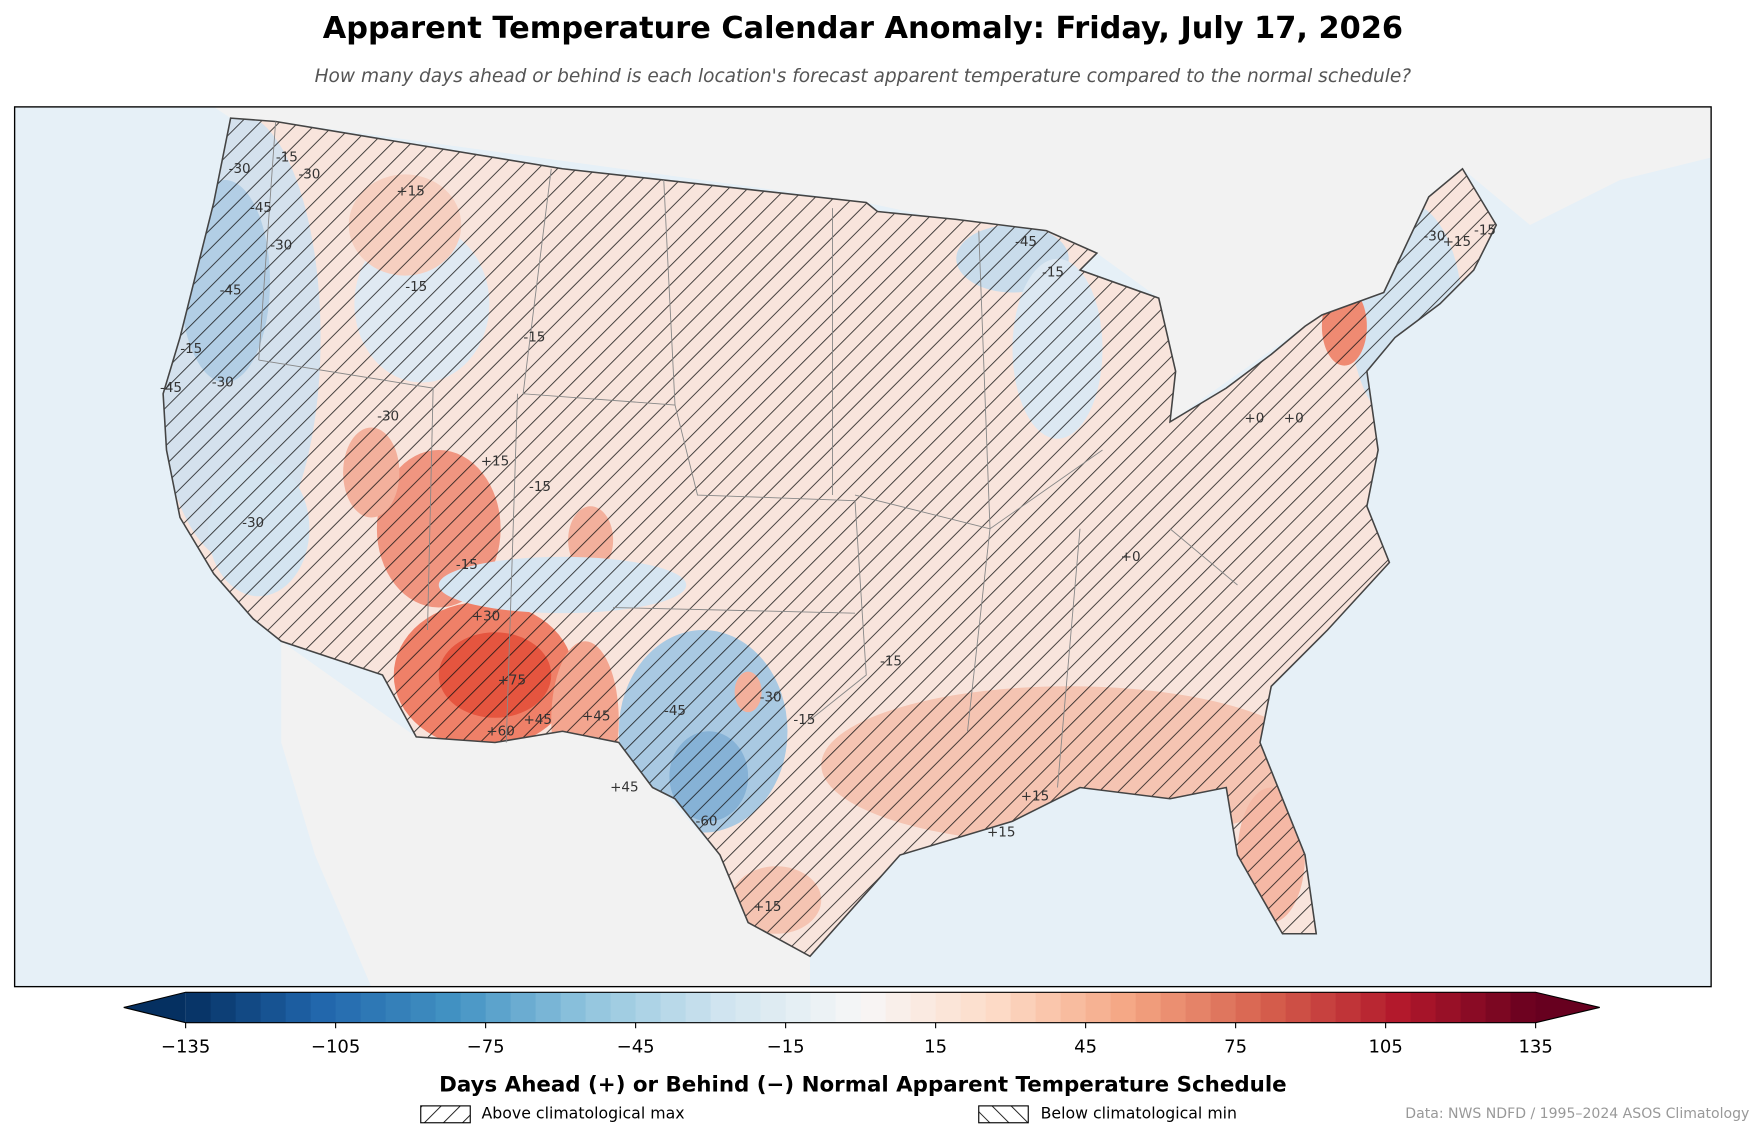  Describe the element at coordinates (1235, 1046) in the screenshot. I see `colorbar-tick-label: 75` at that location.